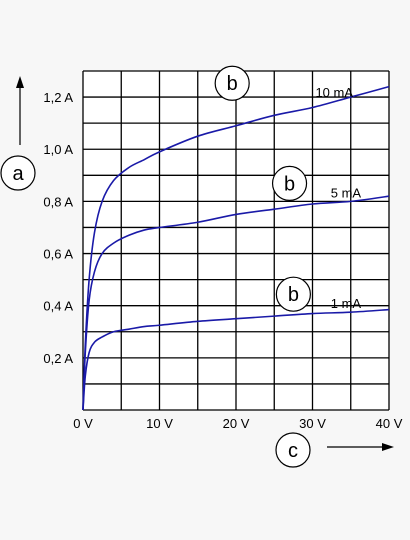  Describe the element at coordinates (283, 83) in the screenshot. I see `series-marker: b 10 mA` at that location.